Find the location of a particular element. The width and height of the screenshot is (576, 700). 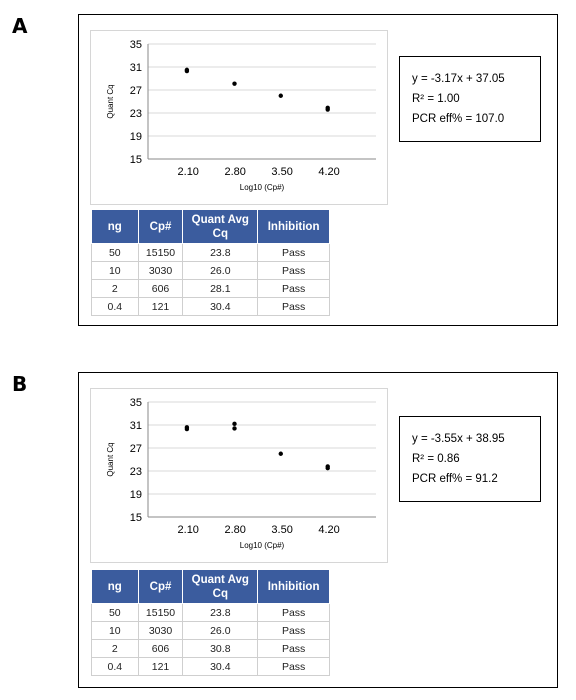

r-squared-b: R² = 0.86 is located at coordinates (436, 459).